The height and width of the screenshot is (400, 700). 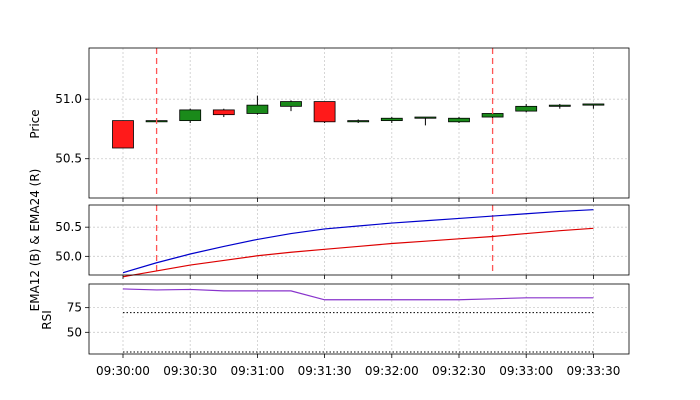 What do you see at coordinates (392, 371) in the screenshot?
I see `x-tick-label: 09:32:00` at bounding box center [392, 371].